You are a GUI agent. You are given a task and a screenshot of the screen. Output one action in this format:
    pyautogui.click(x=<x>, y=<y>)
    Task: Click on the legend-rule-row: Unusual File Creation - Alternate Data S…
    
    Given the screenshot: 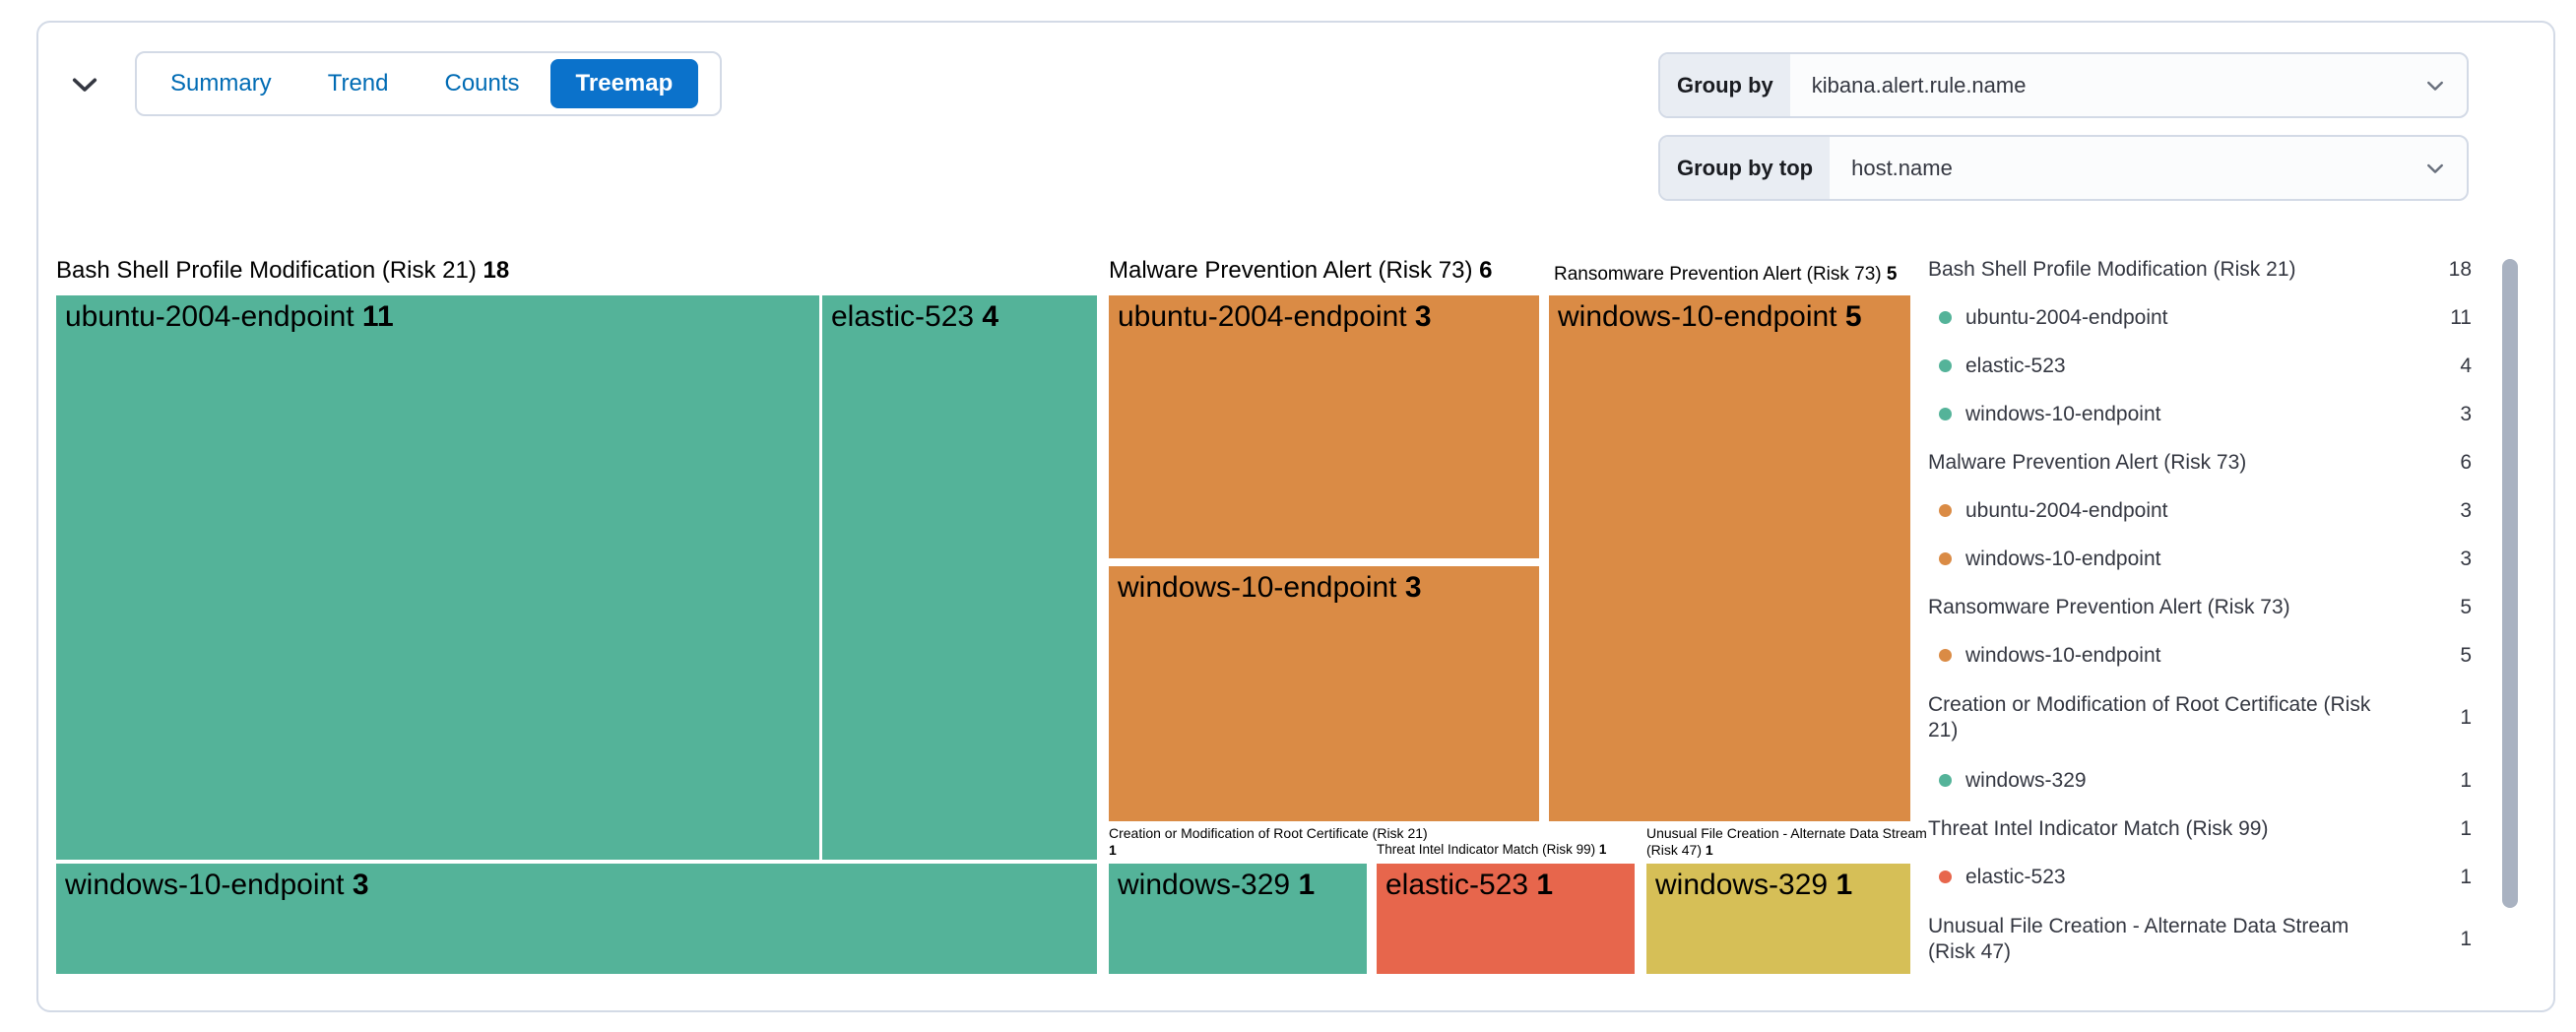 What is the action you would take?
    pyautogui.click(x=2200, y=939)
    